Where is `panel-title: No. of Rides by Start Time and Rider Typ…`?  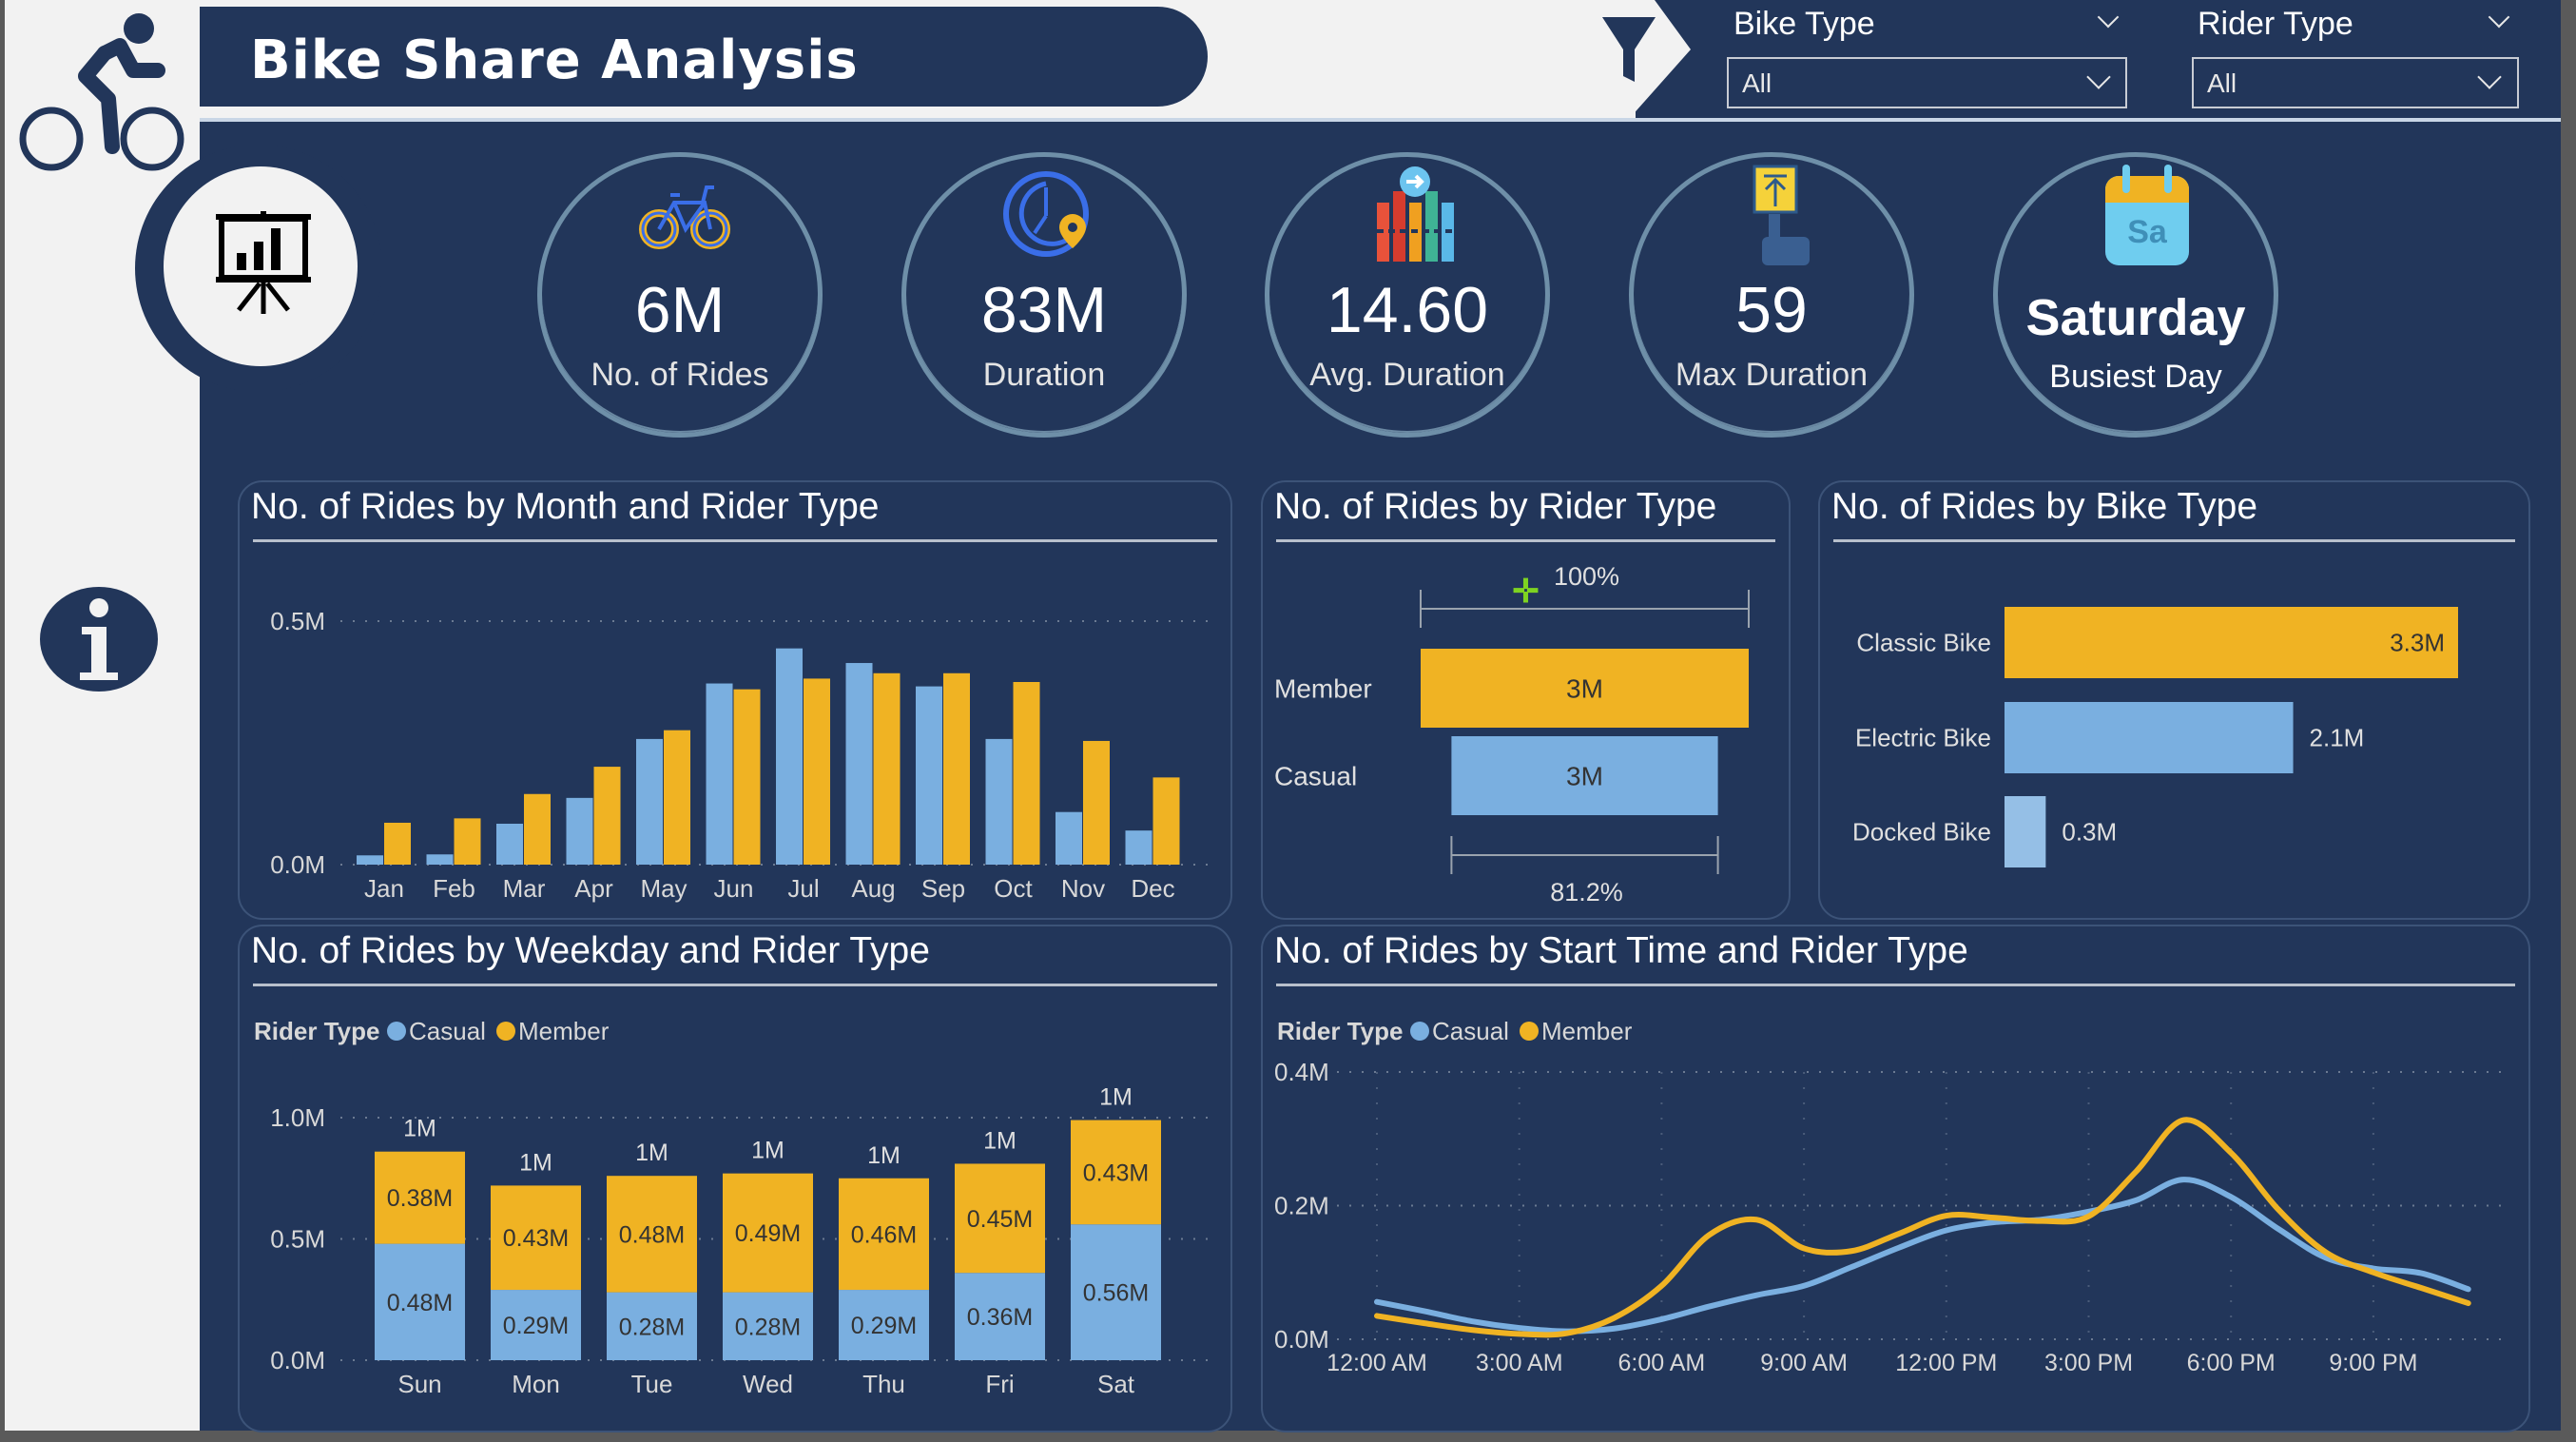 panel-title: No. of Rides by Start Time and Rider Typ… is located at coordinates (1621, 951).